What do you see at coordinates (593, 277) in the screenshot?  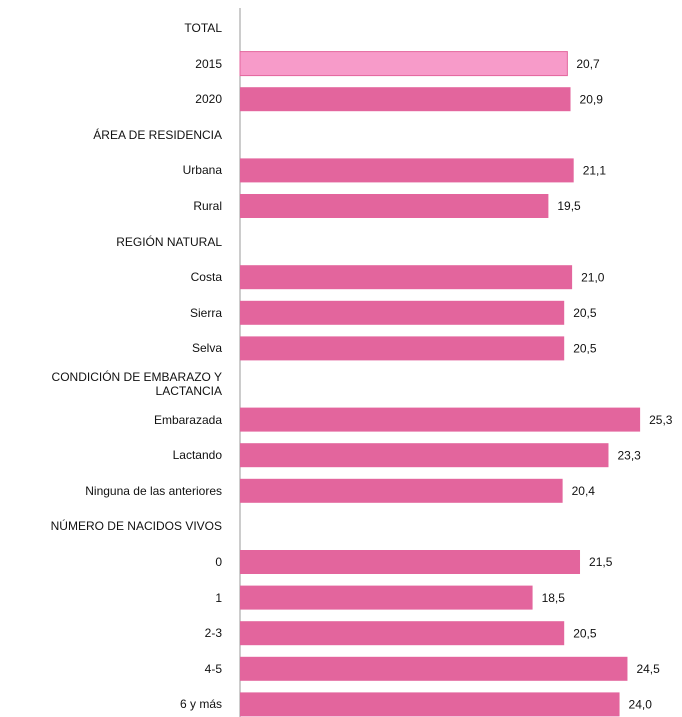 I see `value-label: 21,0` at bounding box center [593, 277].